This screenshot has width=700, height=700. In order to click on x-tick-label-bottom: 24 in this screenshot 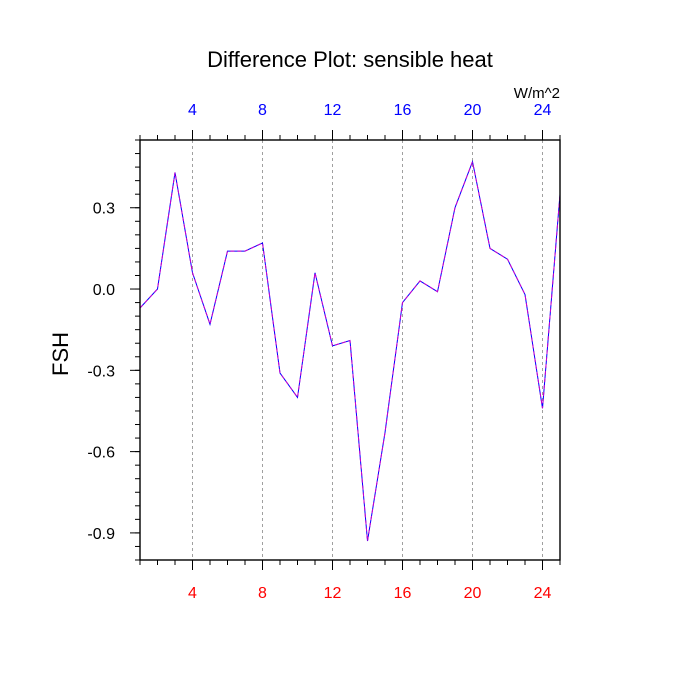, I will do `click(543, 593)`.